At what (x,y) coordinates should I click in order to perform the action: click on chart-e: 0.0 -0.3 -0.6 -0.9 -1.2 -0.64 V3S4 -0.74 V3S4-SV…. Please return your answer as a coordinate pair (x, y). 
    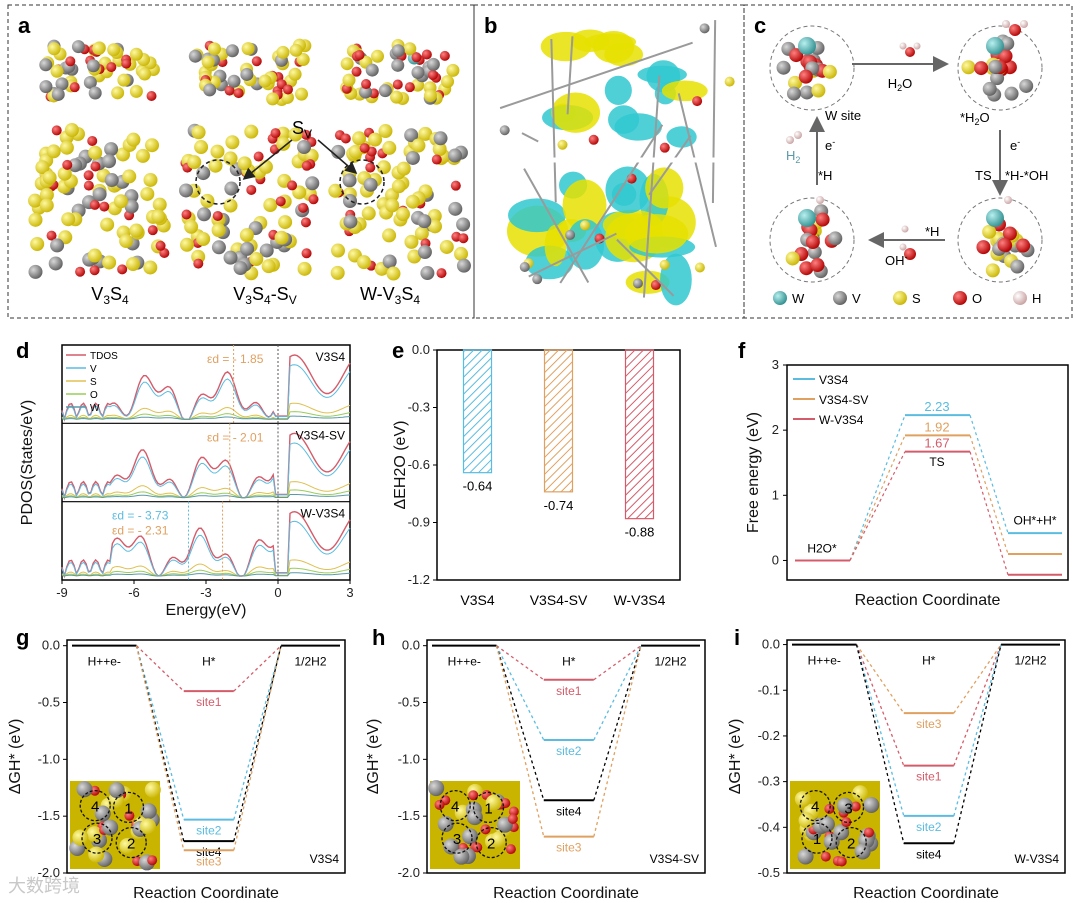
    Looking at the image, I should click on (536, 475).